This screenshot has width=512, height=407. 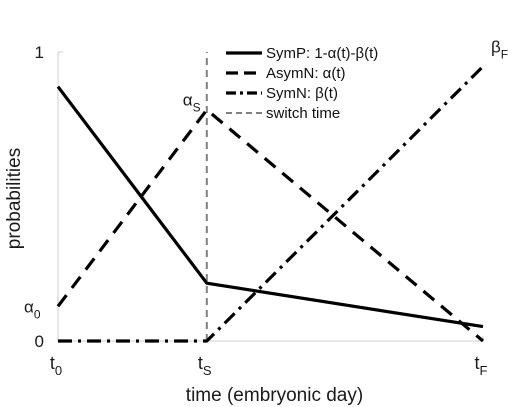 I want to click on legend-label: AsymN: α(t), so click(x=306, y=73).